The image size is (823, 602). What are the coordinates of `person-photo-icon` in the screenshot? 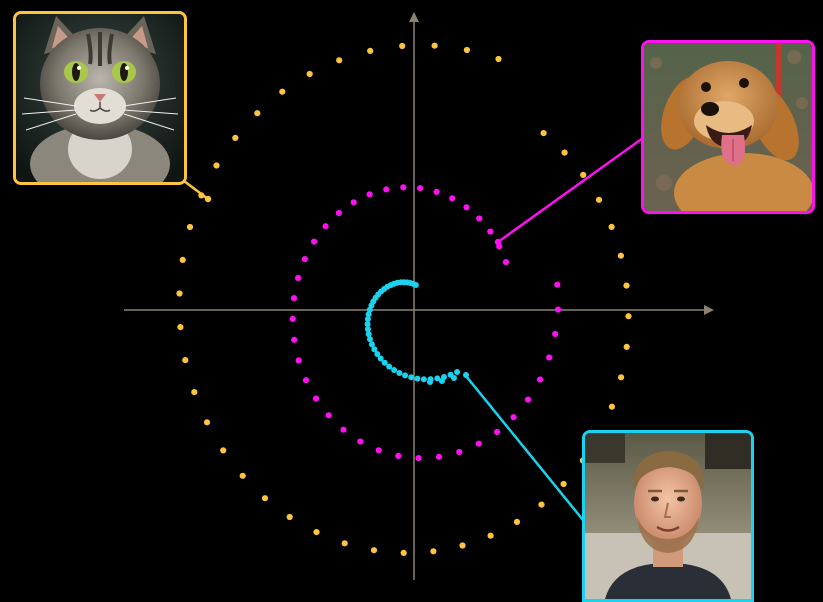 It's located at (668, 516).